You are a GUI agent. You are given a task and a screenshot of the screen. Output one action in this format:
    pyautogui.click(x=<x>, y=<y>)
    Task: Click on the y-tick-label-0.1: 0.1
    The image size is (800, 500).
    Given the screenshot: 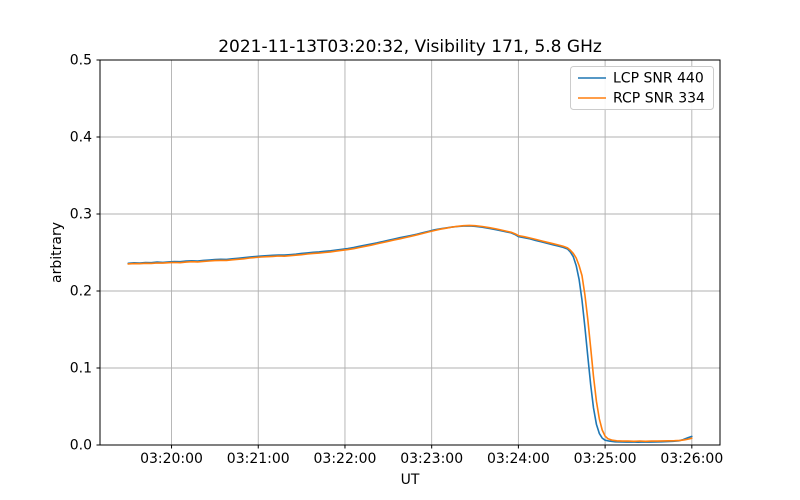 What is the action you would take?
    pyautogui.click(x=81, y=369)
    